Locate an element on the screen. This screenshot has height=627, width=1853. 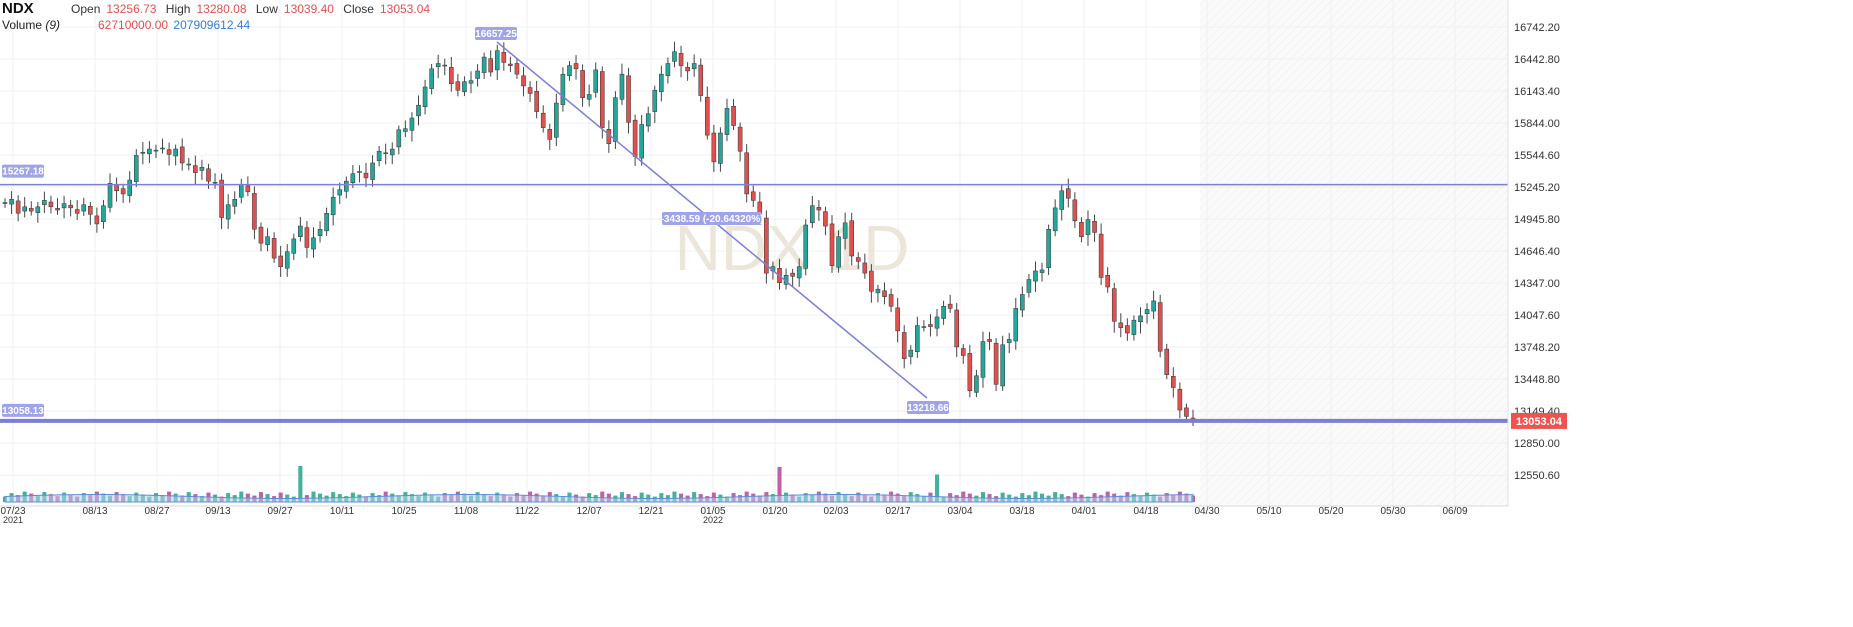
bottom-marker-label: 13218.66 is located at coordinates (928, 407).